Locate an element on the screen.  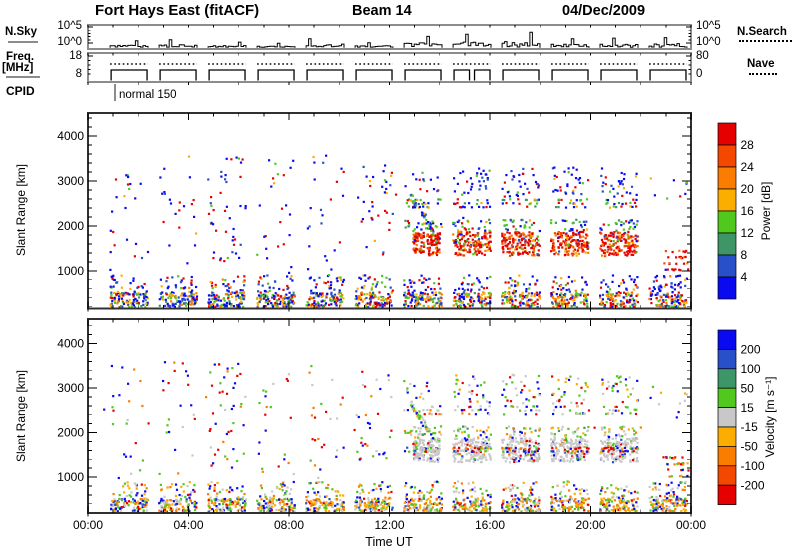
cpid-label: CPID is located at coordinates (20, 91).